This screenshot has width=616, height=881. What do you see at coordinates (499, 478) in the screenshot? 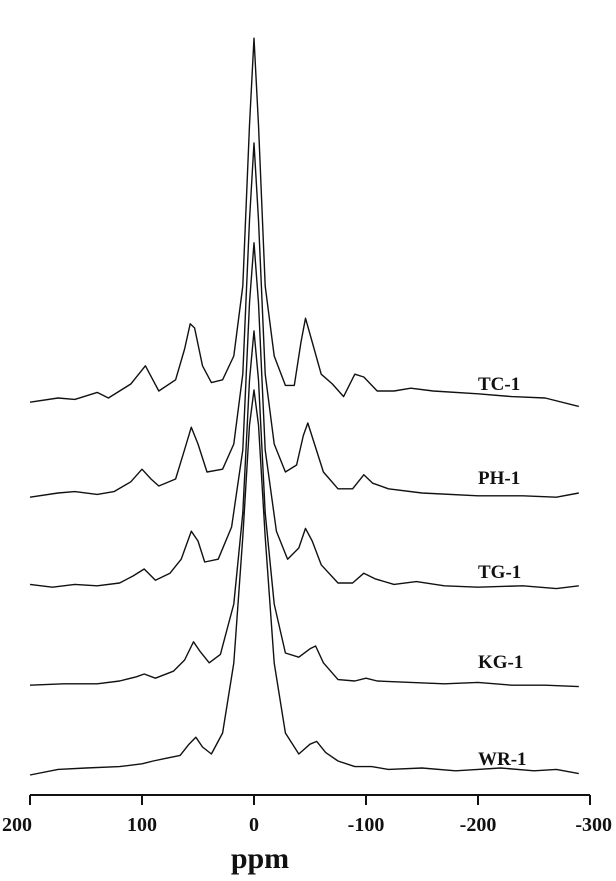
I see `series-label-ph-1: PH-1` at bounding box center [499, 478].